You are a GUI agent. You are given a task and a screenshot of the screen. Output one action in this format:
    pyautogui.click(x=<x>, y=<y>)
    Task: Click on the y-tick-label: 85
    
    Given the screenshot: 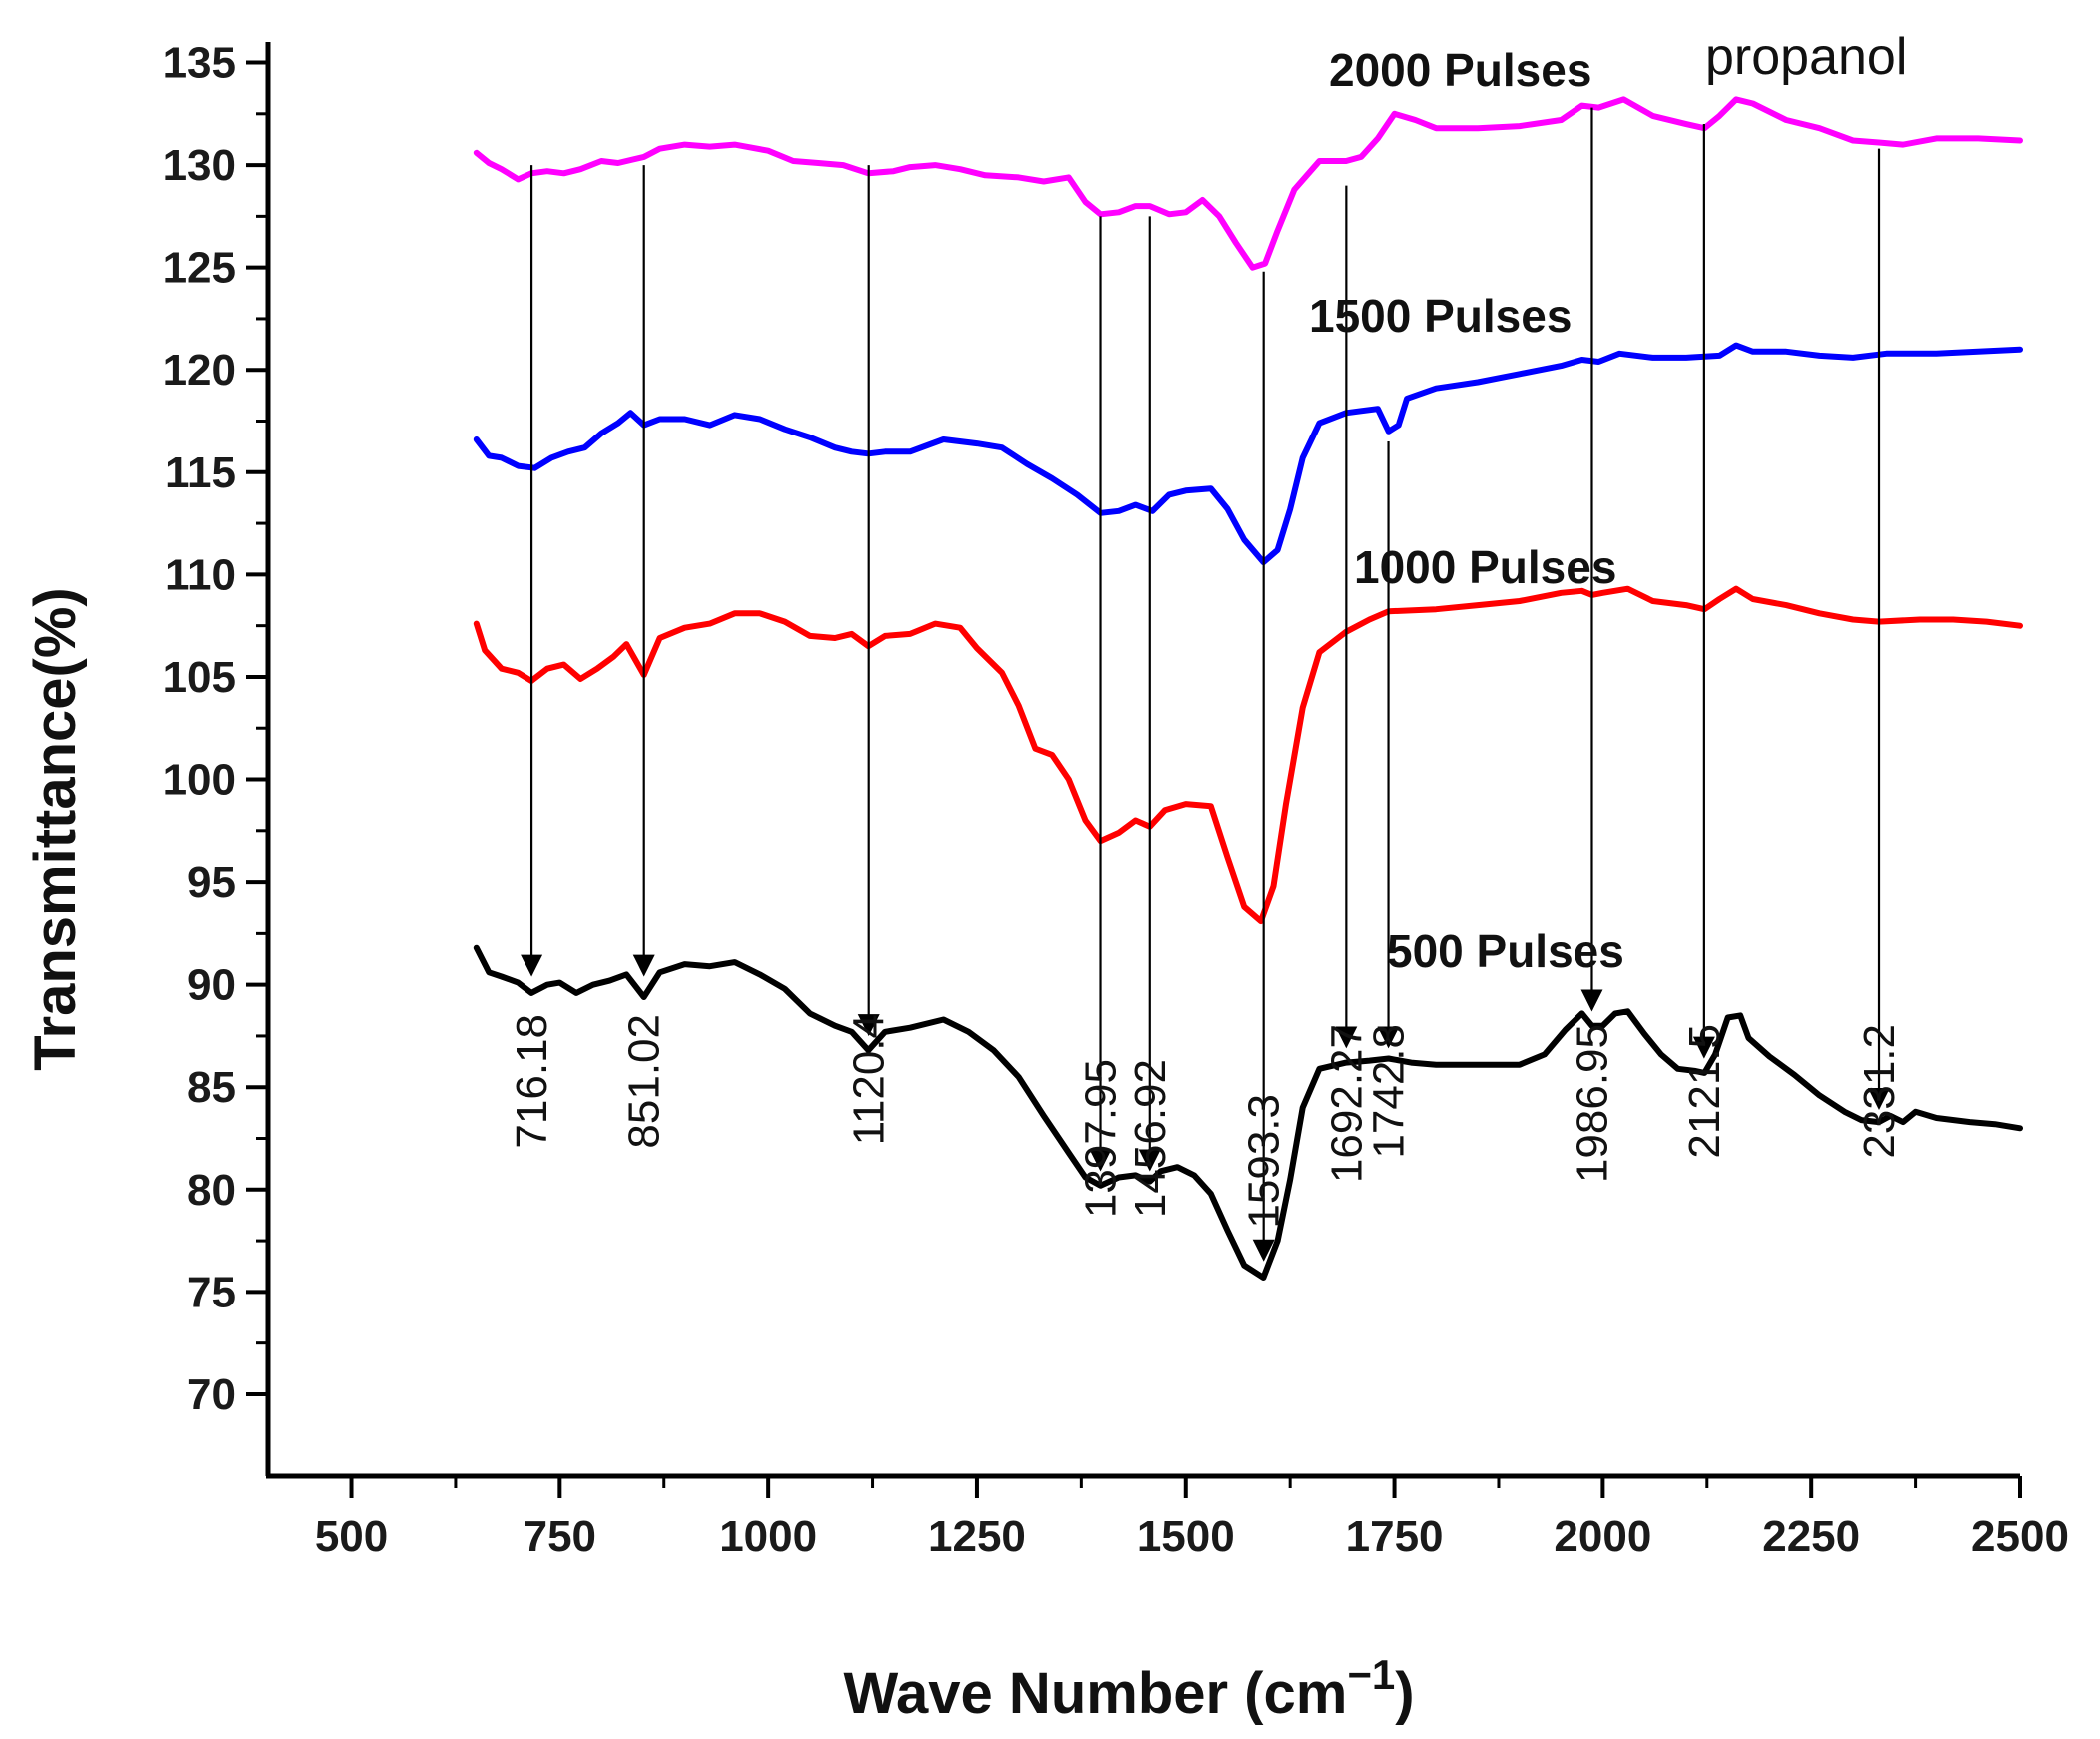 What is the action you would take?
    pyautogui.click(x=211, y=1087)
    